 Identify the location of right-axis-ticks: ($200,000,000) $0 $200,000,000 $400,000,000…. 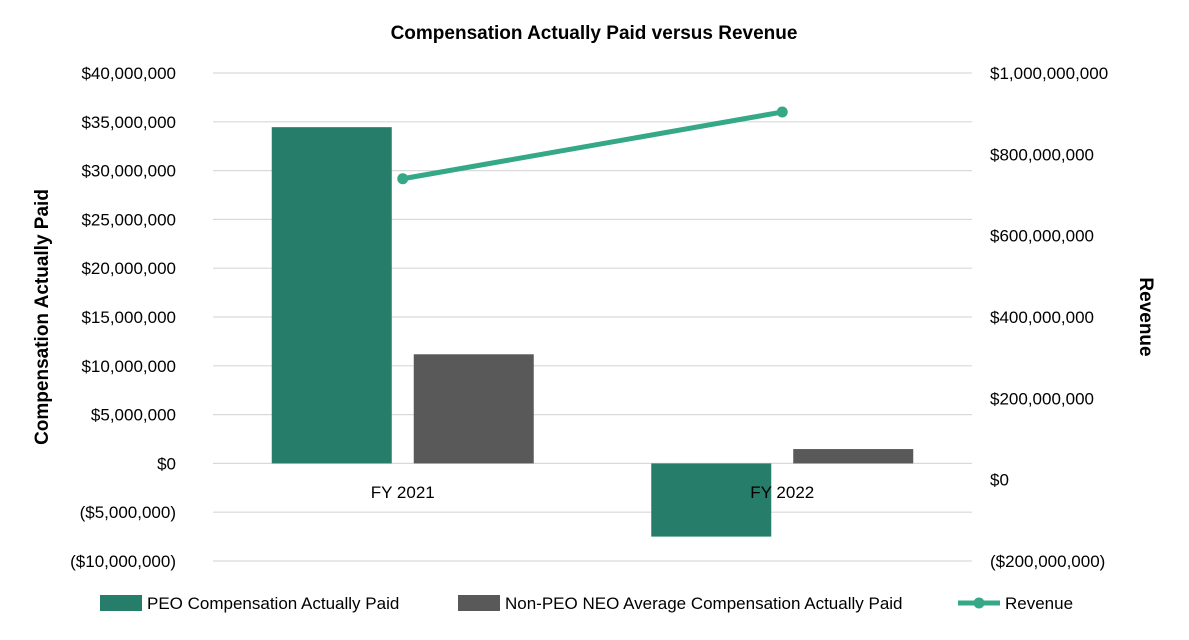
(1049, 317).